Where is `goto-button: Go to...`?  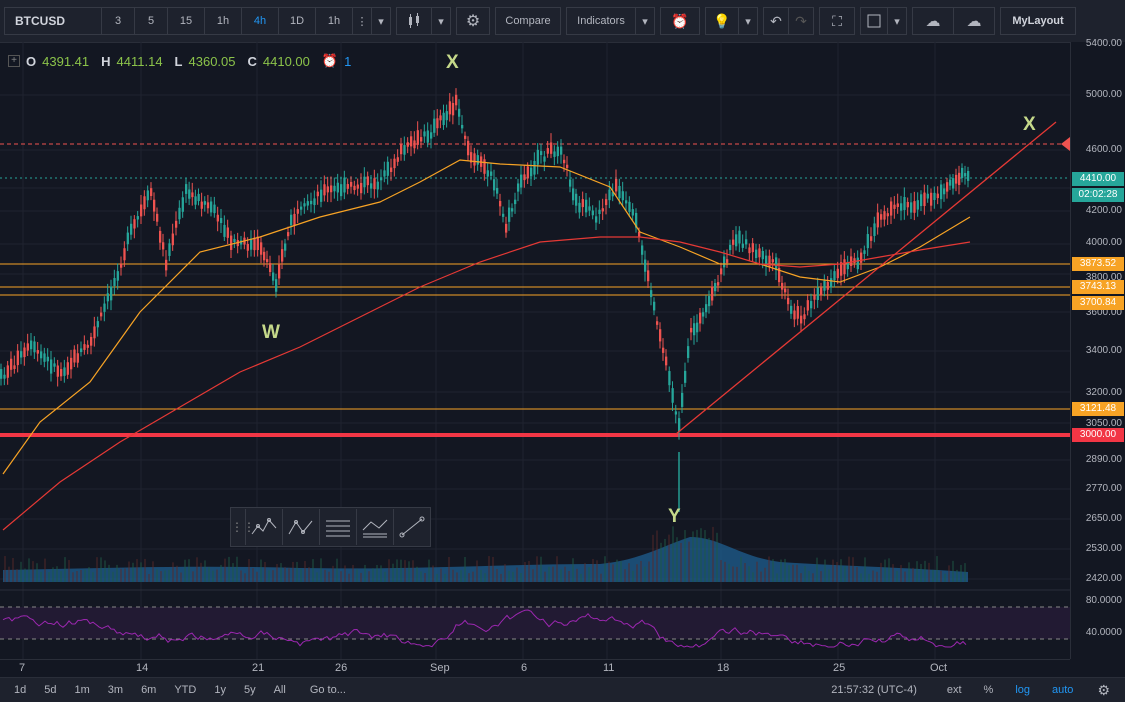 goto-button: Go to... is located at coordinates (327, 690).